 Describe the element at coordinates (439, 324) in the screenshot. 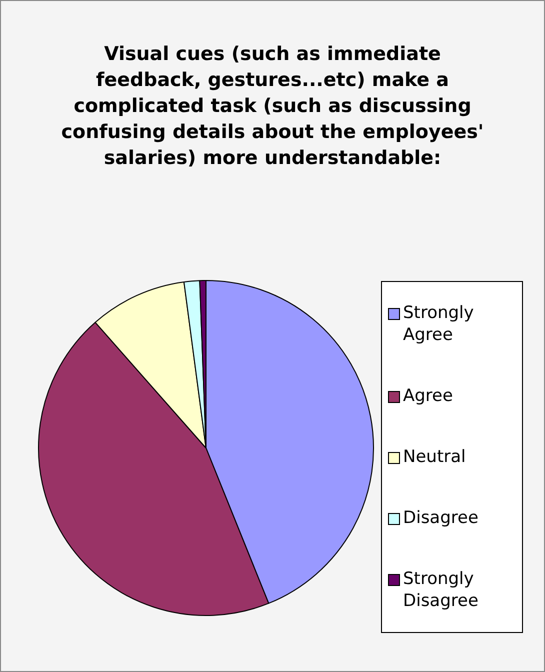

I see `legend-label: Strongly Agree` at that location.